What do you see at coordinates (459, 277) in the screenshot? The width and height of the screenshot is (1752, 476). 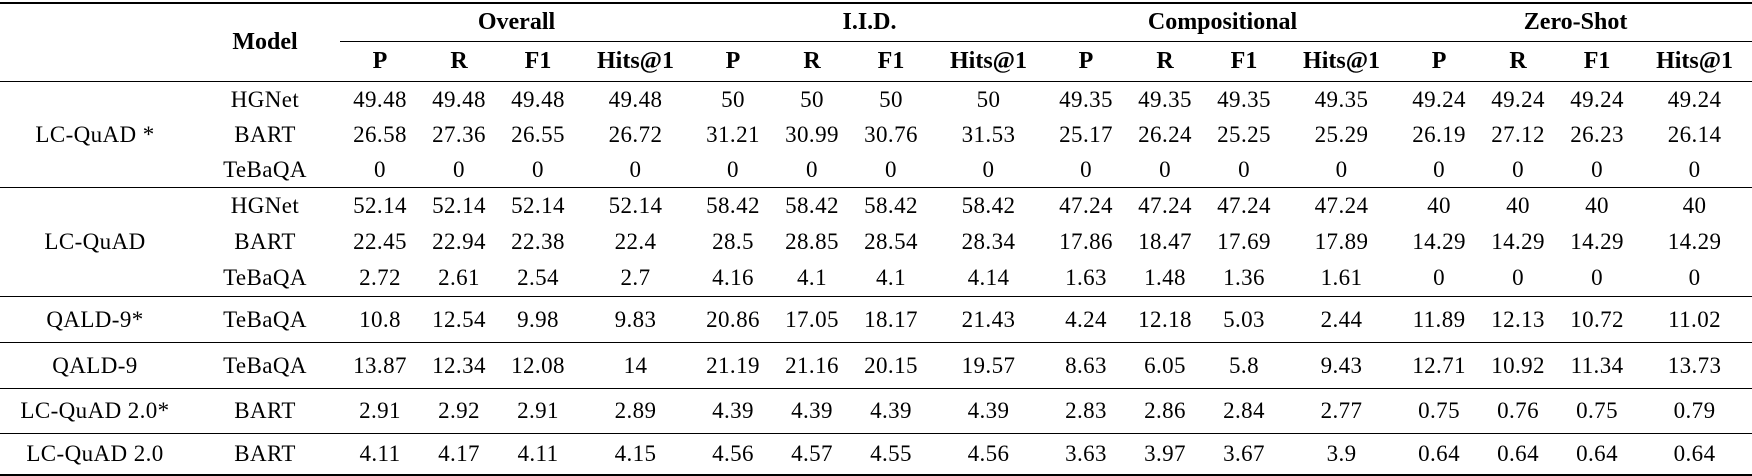 I see `metric-value: 2.61` at bounding box center [459, 277].